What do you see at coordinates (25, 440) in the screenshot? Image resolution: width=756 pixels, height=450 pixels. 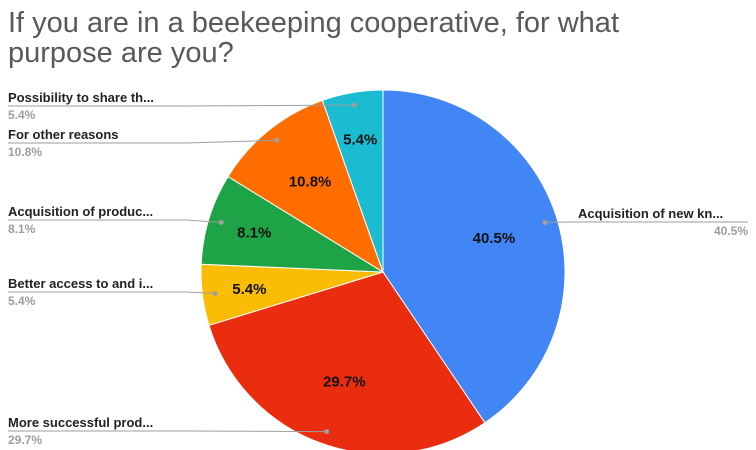 I see `callout-percent: 29.7%` at bounding box center [25, 440].